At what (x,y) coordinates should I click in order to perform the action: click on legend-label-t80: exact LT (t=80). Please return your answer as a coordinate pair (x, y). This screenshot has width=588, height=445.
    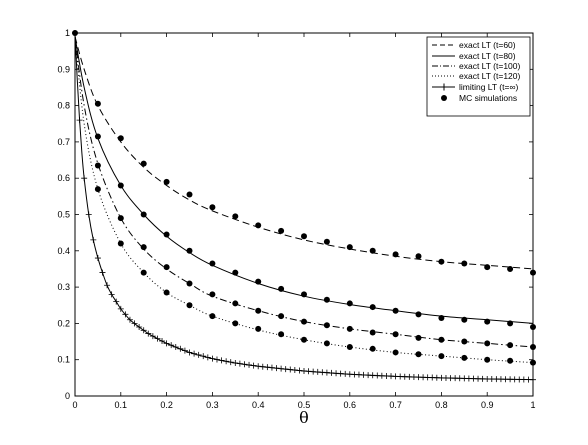
    Looking at the image, I should click on (487, 56).